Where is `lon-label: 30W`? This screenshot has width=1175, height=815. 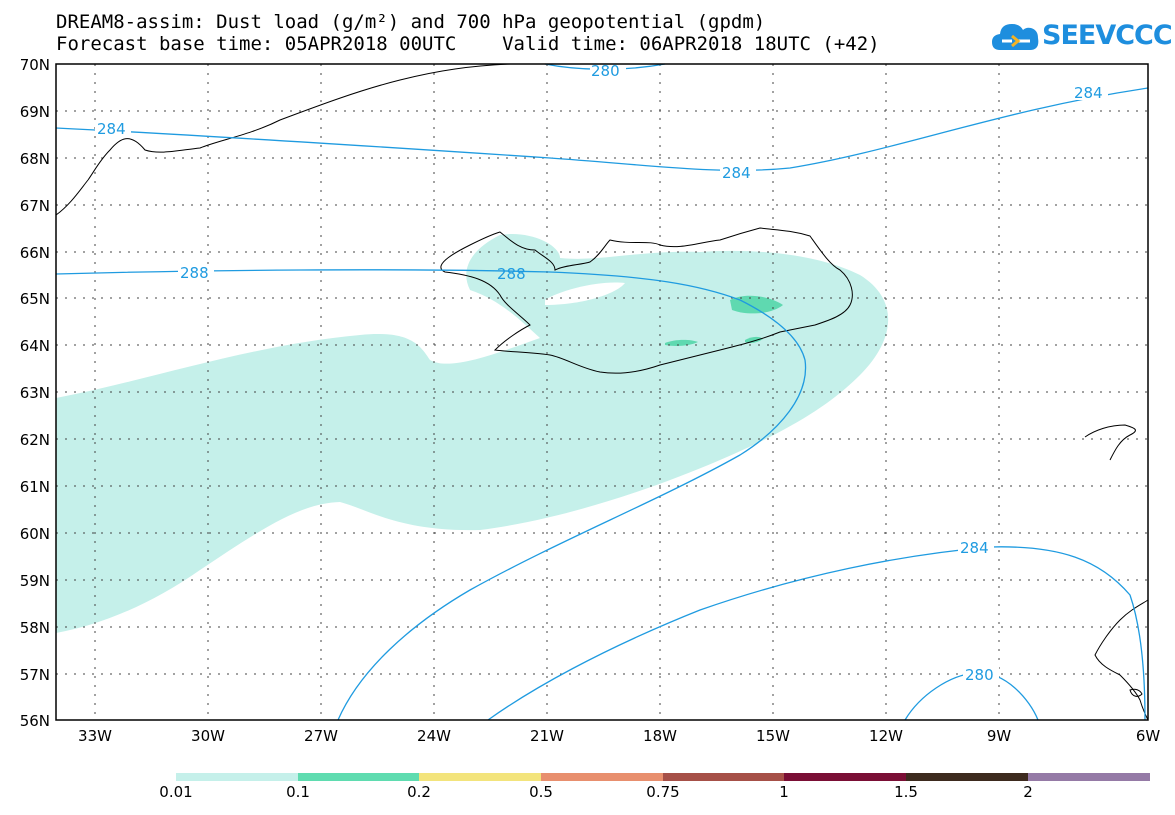
lon-label: 30W is located at coordinates (208, 736).